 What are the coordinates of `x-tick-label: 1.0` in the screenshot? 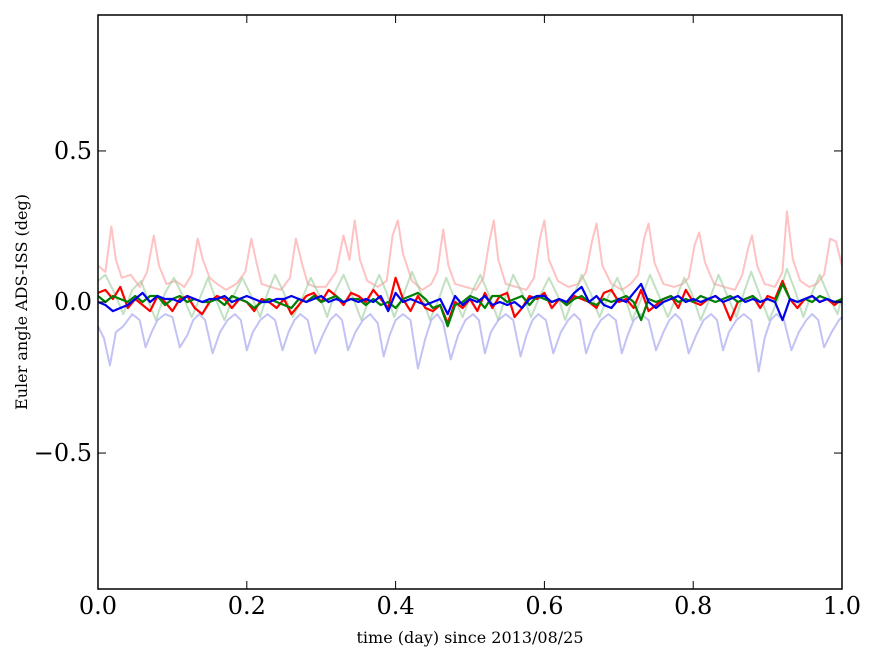 It's located at (842, 606).